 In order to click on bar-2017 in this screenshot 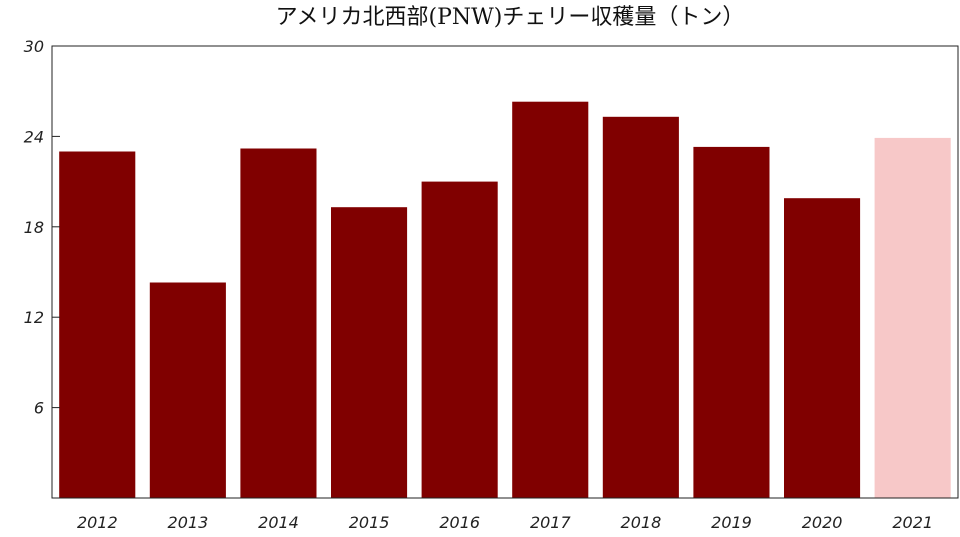, I will do `click(550, 299)`.